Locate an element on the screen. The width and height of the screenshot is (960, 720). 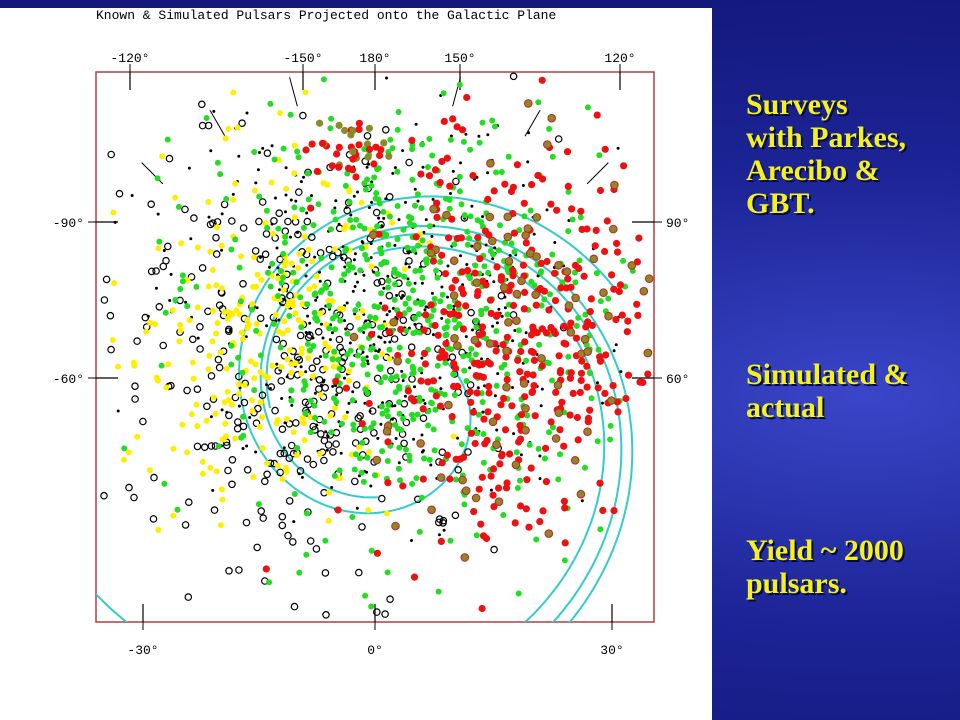
right-tick-label: 90° is located at coordinates (677, 223).